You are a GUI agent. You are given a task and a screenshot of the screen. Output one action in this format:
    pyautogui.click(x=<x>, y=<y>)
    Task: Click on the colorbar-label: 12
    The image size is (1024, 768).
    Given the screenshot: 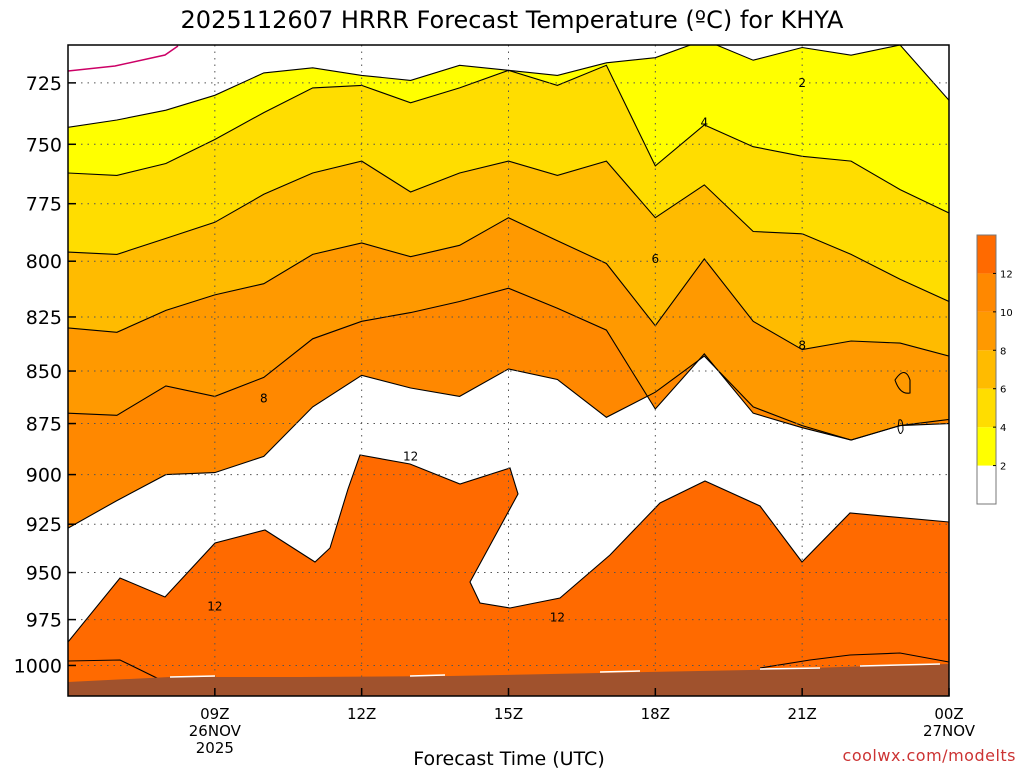 What is the action you would take?
    pyautogui.click(x=1006, y=274)
    